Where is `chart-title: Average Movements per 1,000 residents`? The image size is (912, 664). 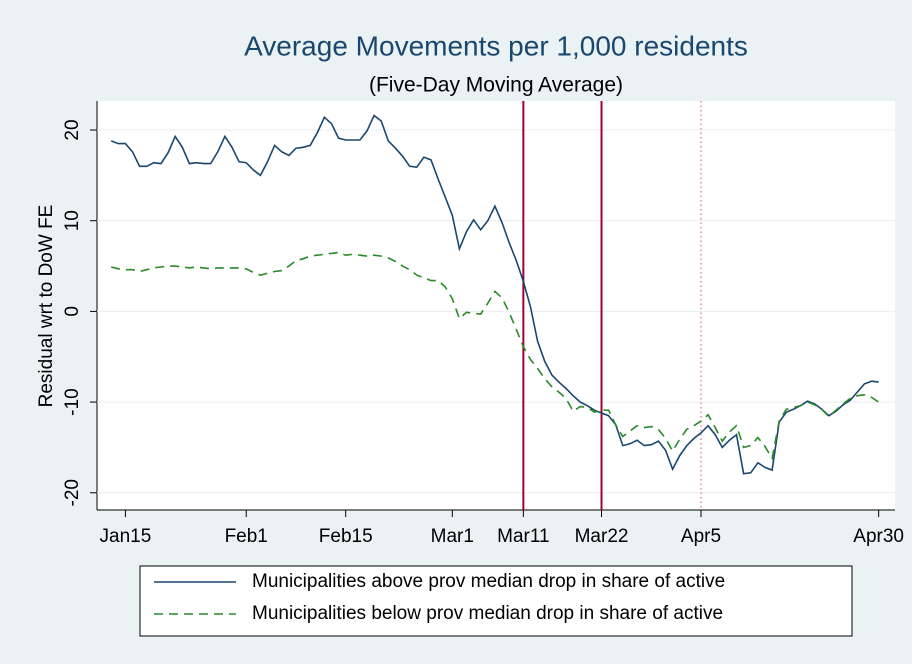 chart-title: Average Movements per 1,000 residents is located at coordinates (496, 45).